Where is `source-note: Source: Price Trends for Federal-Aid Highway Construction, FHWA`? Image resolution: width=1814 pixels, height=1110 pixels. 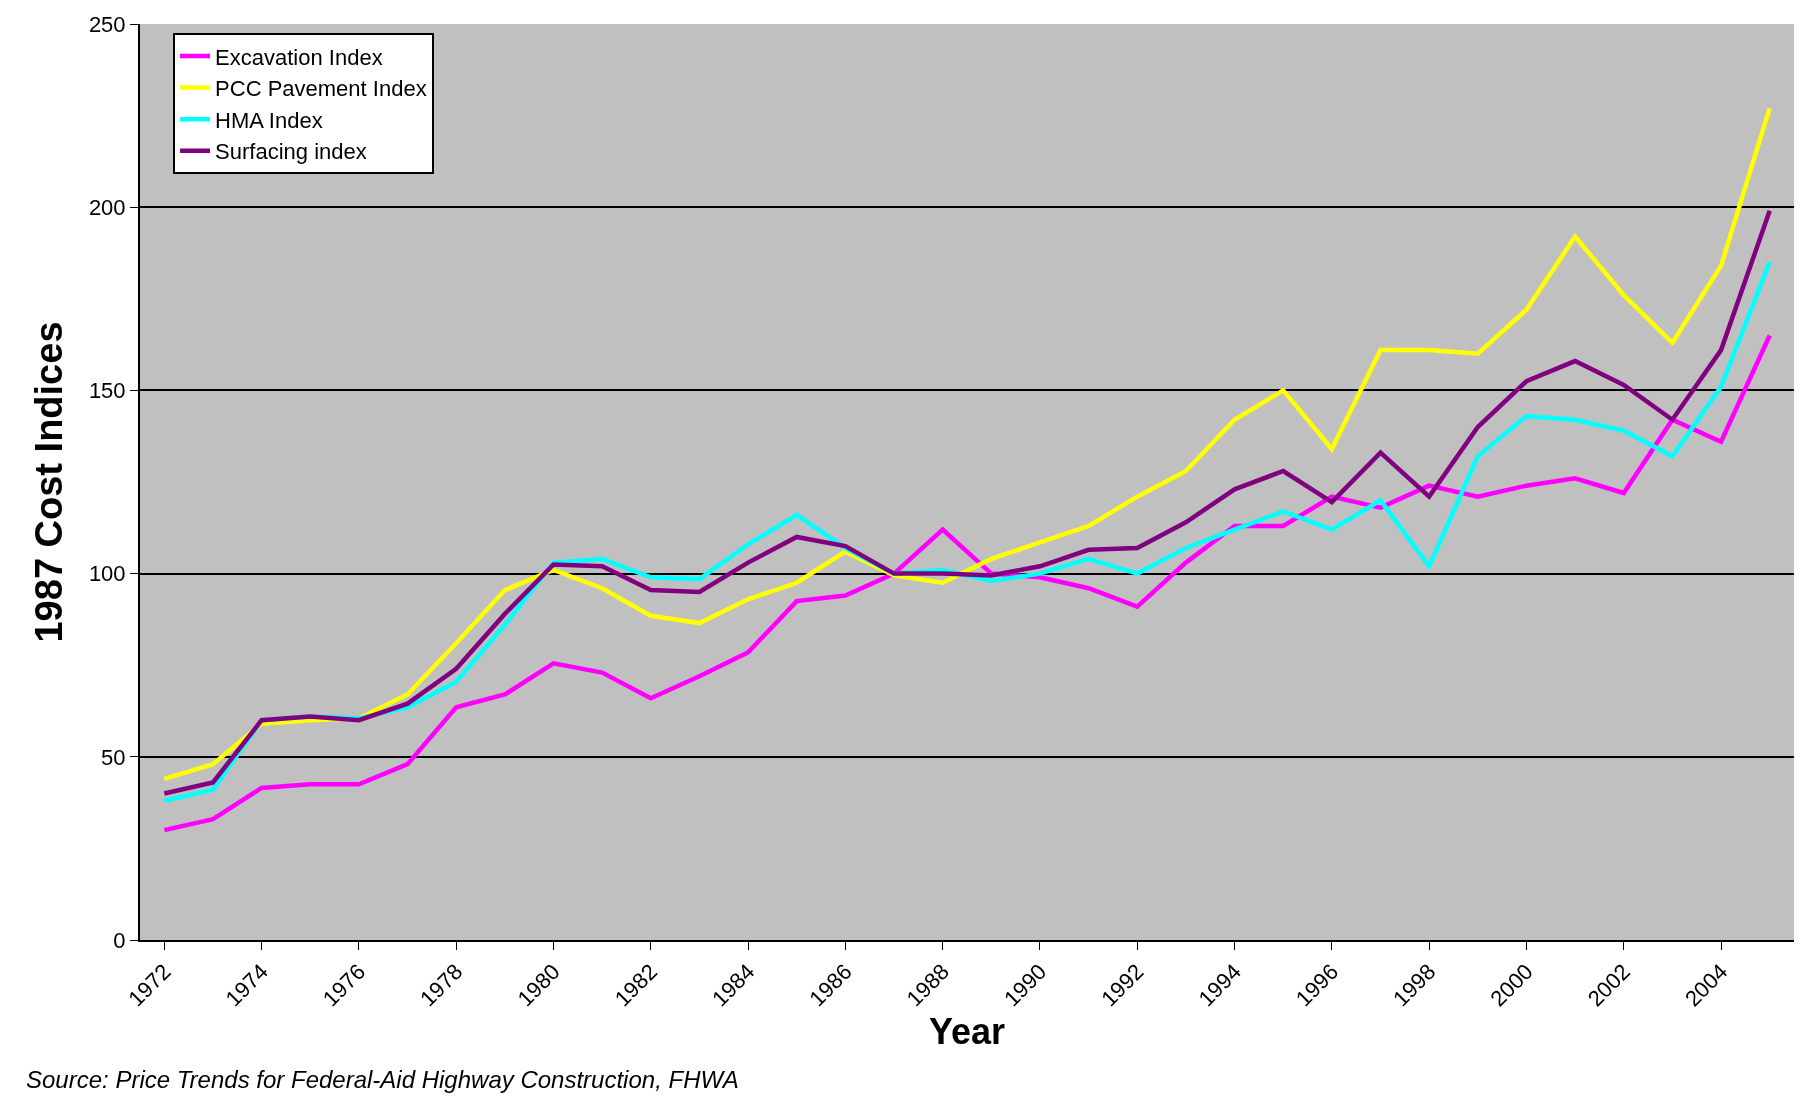 source-note: Source: Price Trends for Federal-Aid Highway Construction, FHWA is located at coordinates (382, 1079).